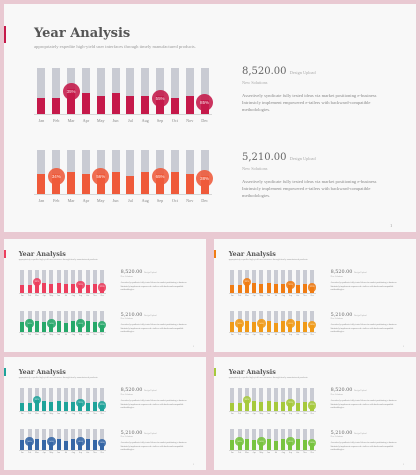 The height and width of the screenshot is (475, 420). Describe the element at coordinates (22, 295) in the screenshot. I see `chart-1-month-label: Jan` at that location.